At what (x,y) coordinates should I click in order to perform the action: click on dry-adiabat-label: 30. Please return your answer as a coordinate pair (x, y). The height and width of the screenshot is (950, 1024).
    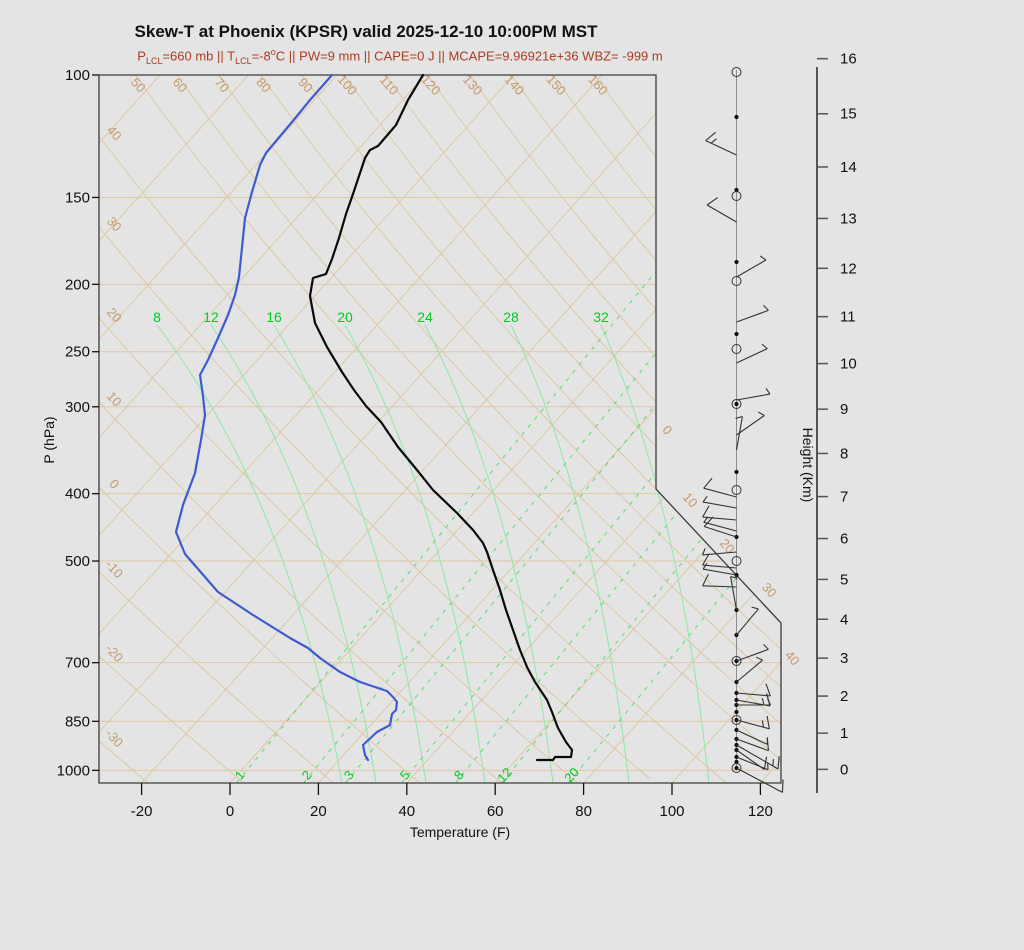
    Looking at the image, I should click on (769, 590).